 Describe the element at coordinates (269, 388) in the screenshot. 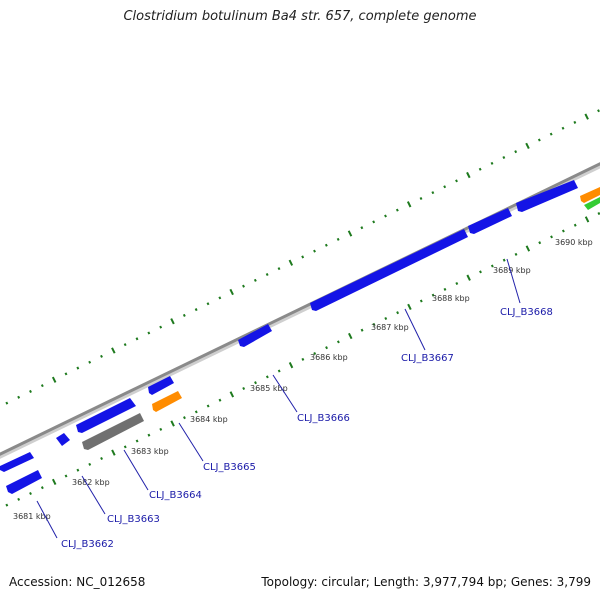

I see `tick-label: 3685 kbp` at that location.